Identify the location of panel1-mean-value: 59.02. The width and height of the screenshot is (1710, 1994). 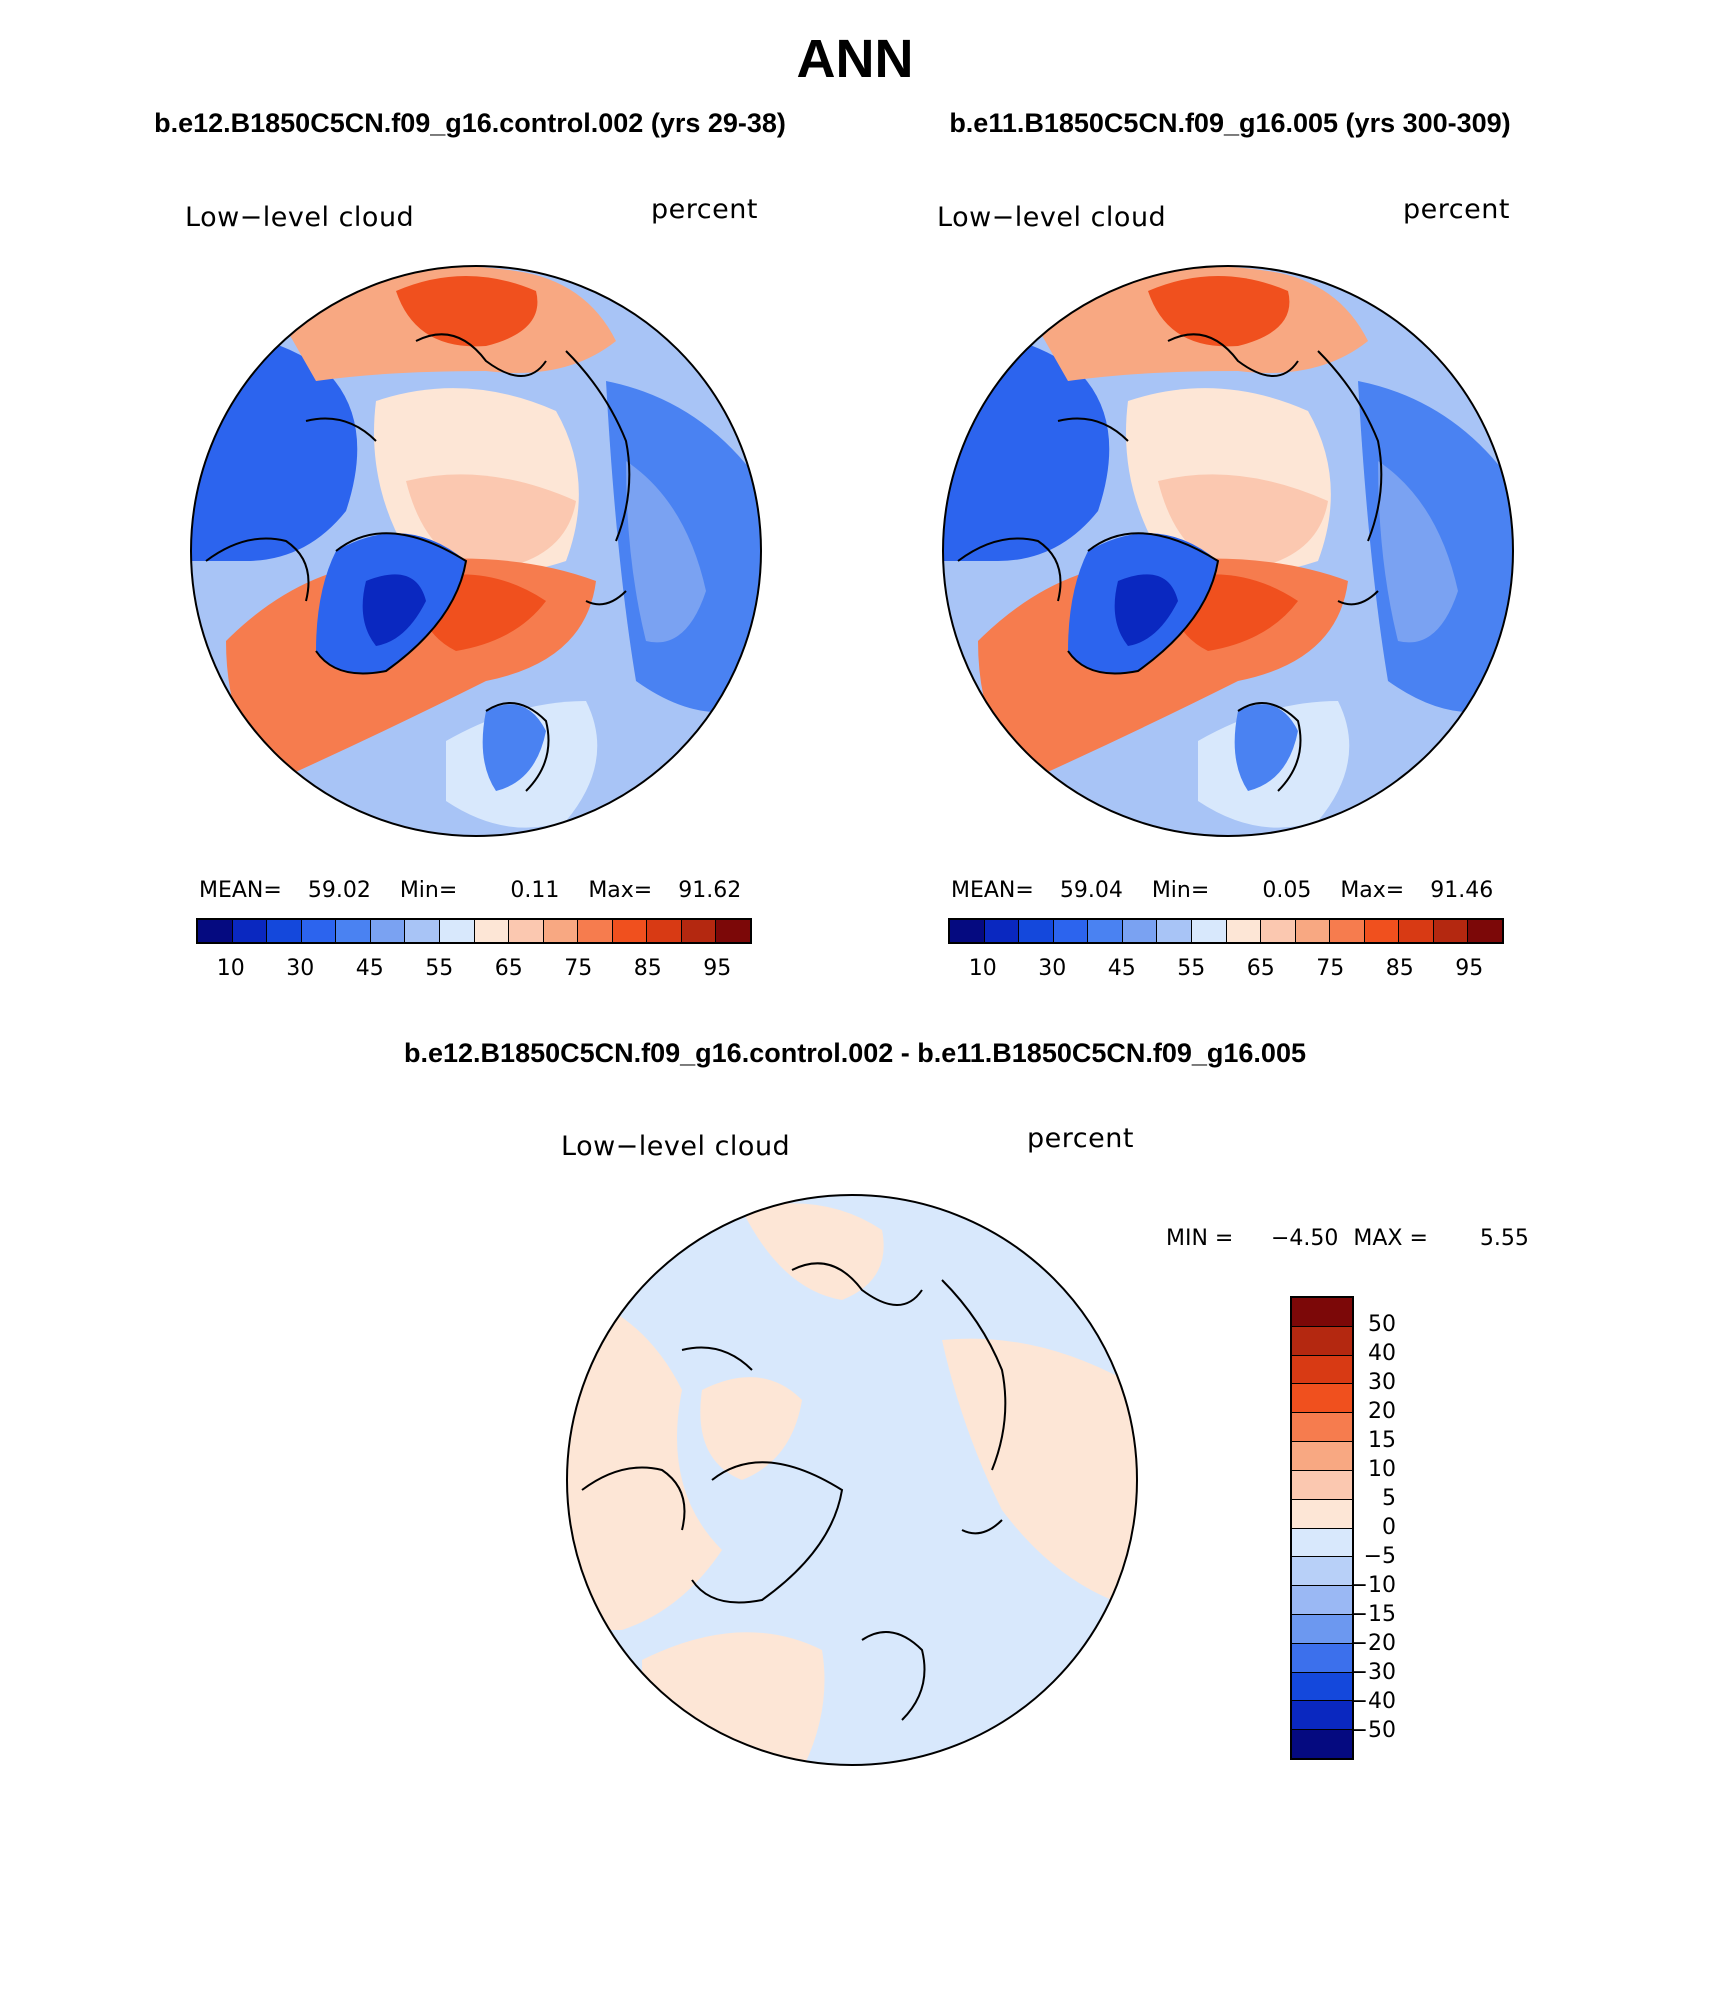
(339, 890).